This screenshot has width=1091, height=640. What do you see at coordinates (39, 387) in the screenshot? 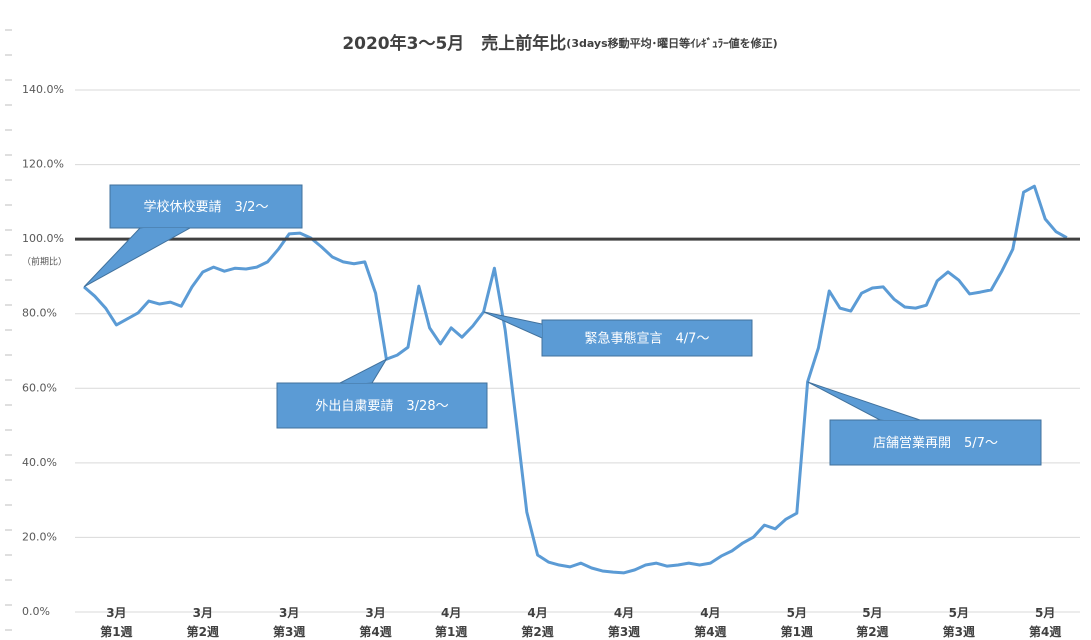
I see `y-tick-label: 60.0%` at bounding box center [39, 387].